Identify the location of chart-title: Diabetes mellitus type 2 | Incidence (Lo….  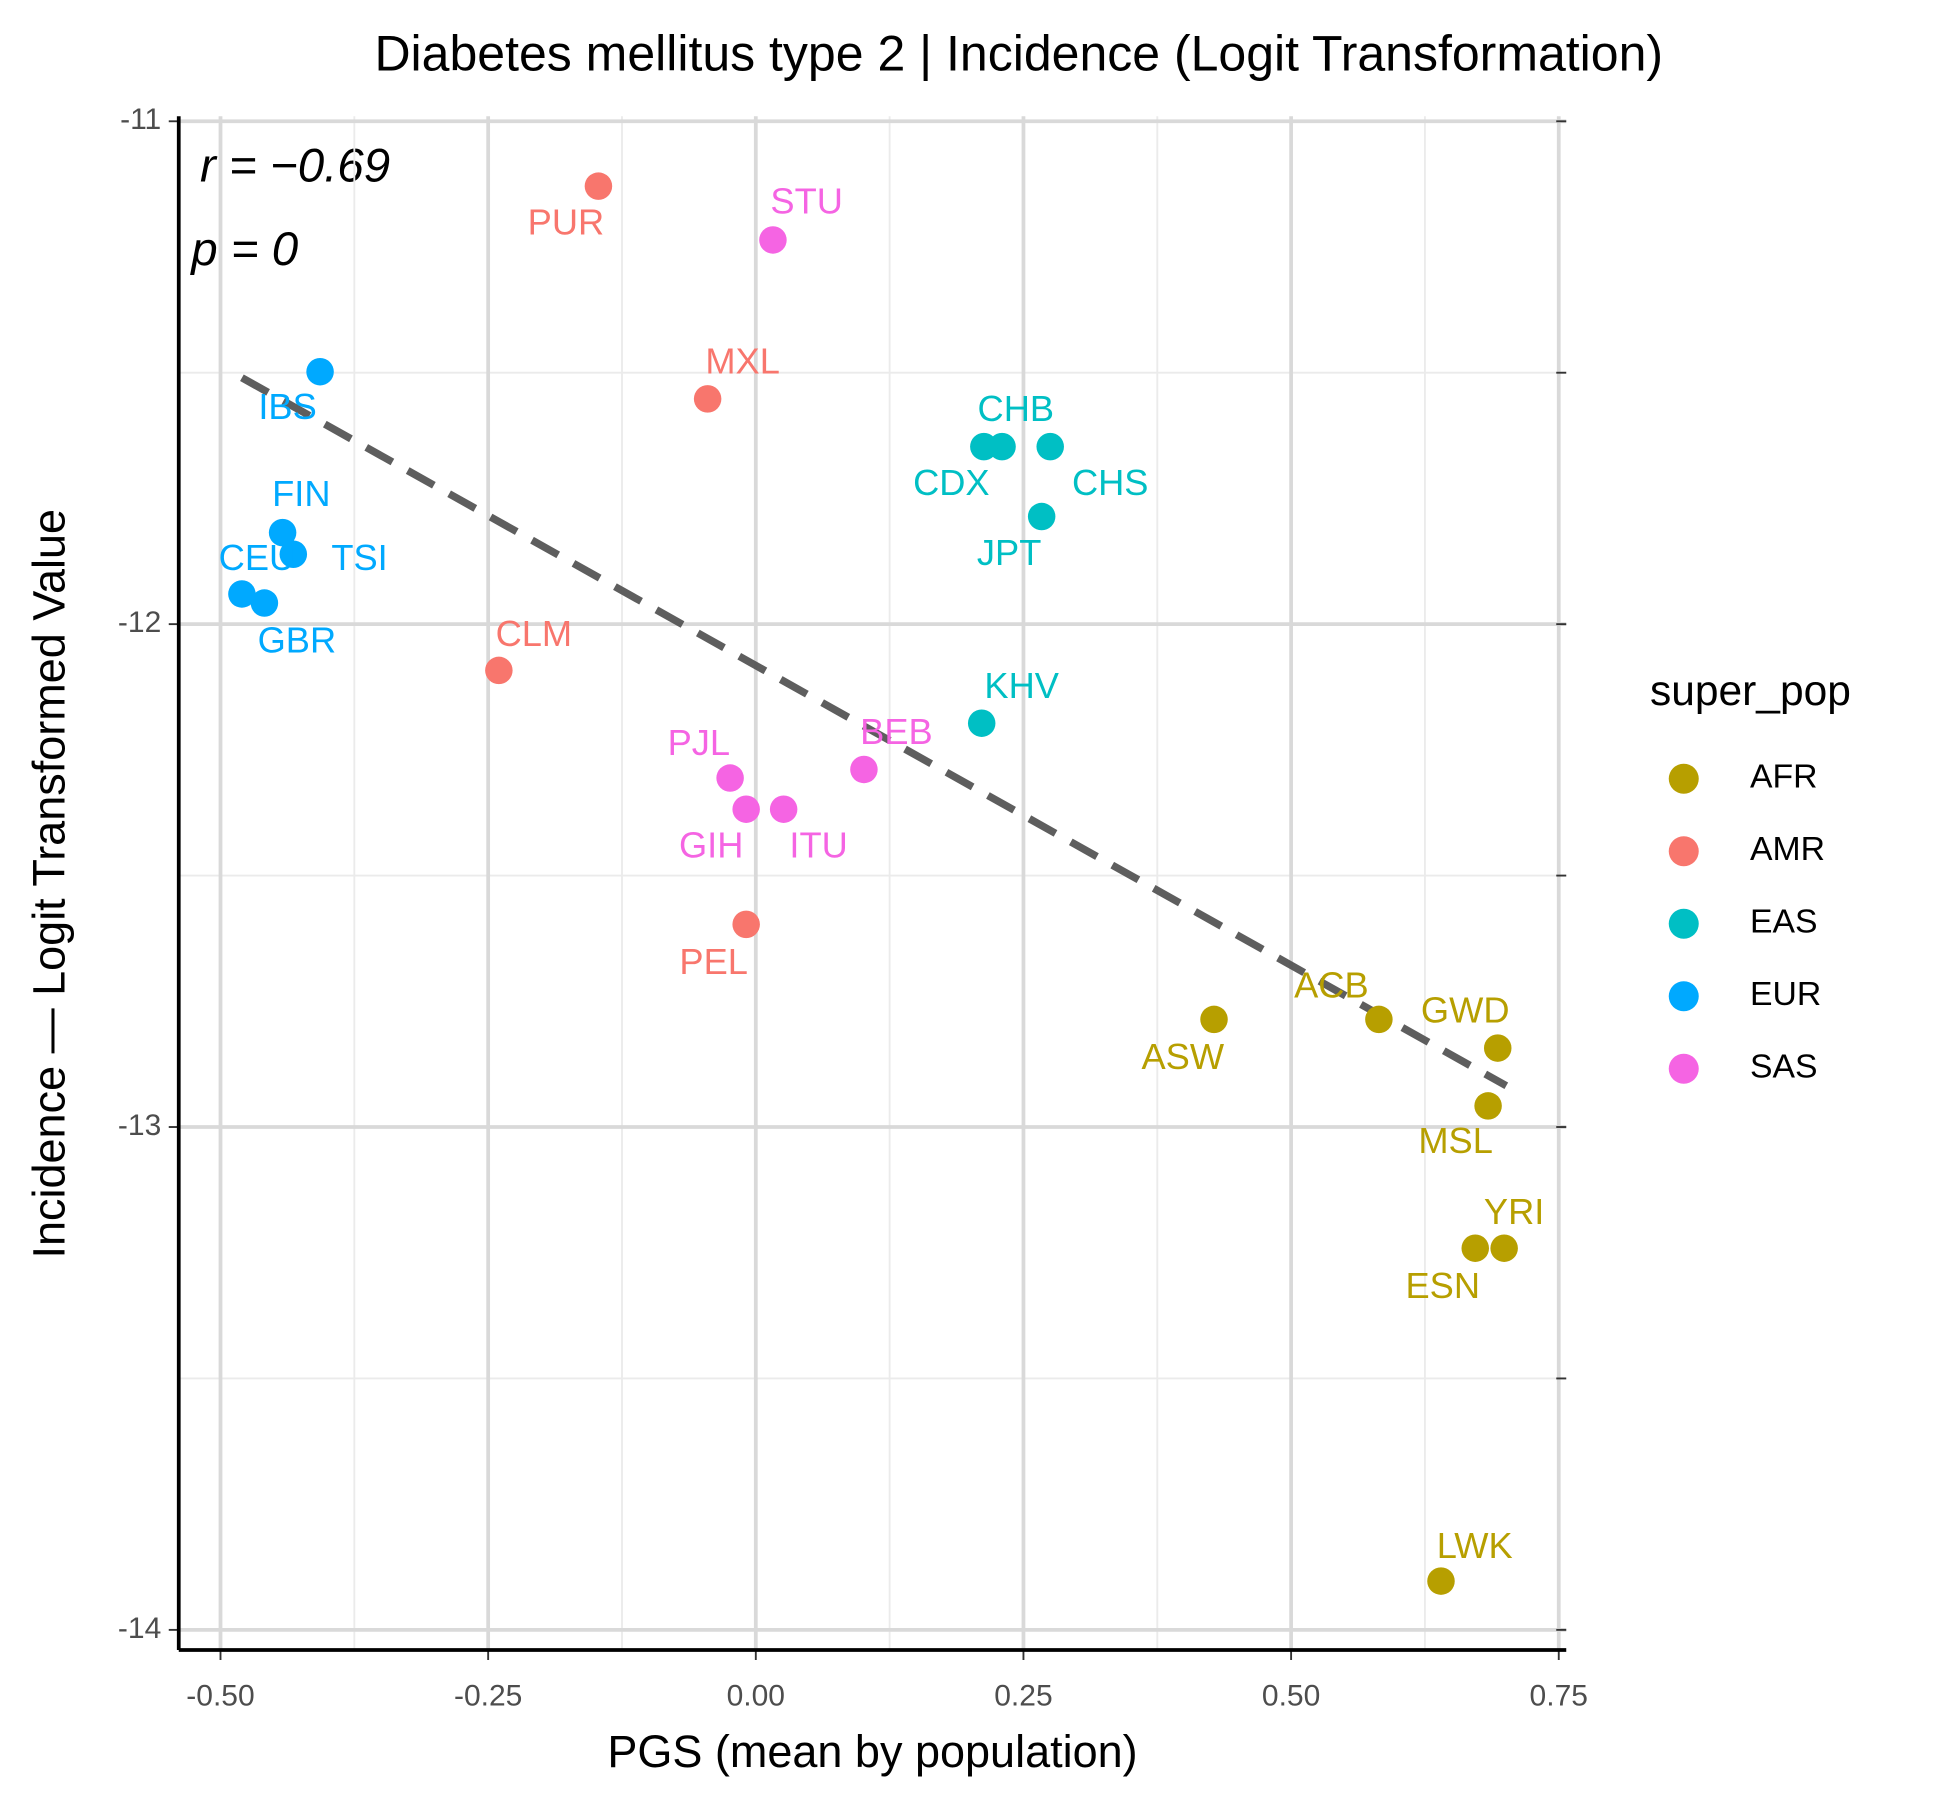
(1018, 54).